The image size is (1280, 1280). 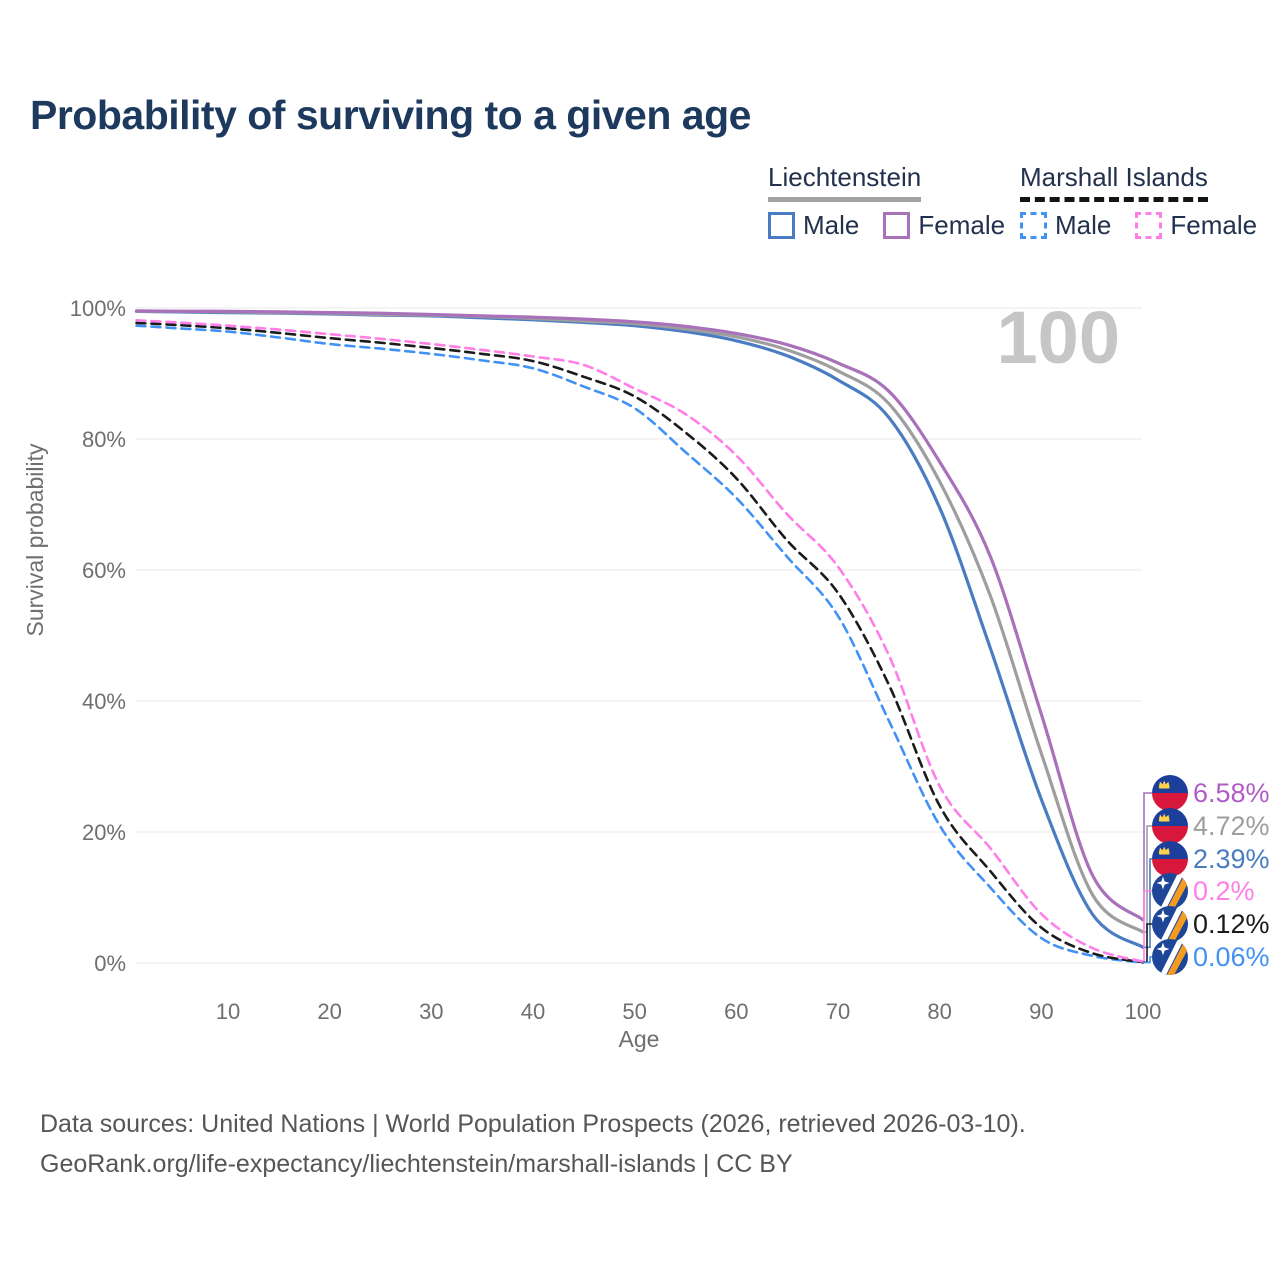 I want to click on y-tick-label: 100%, so click(x=98, y=308).